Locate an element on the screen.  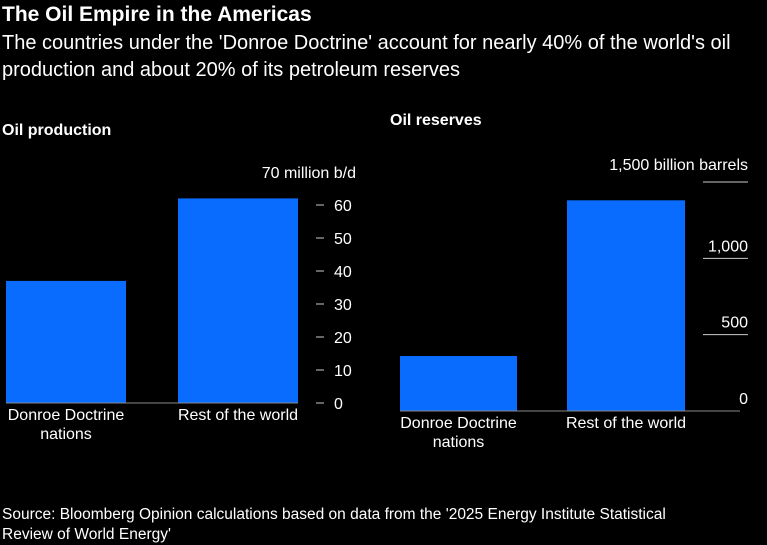
y-tick-label: 60 is located at coordinates (343, 206).